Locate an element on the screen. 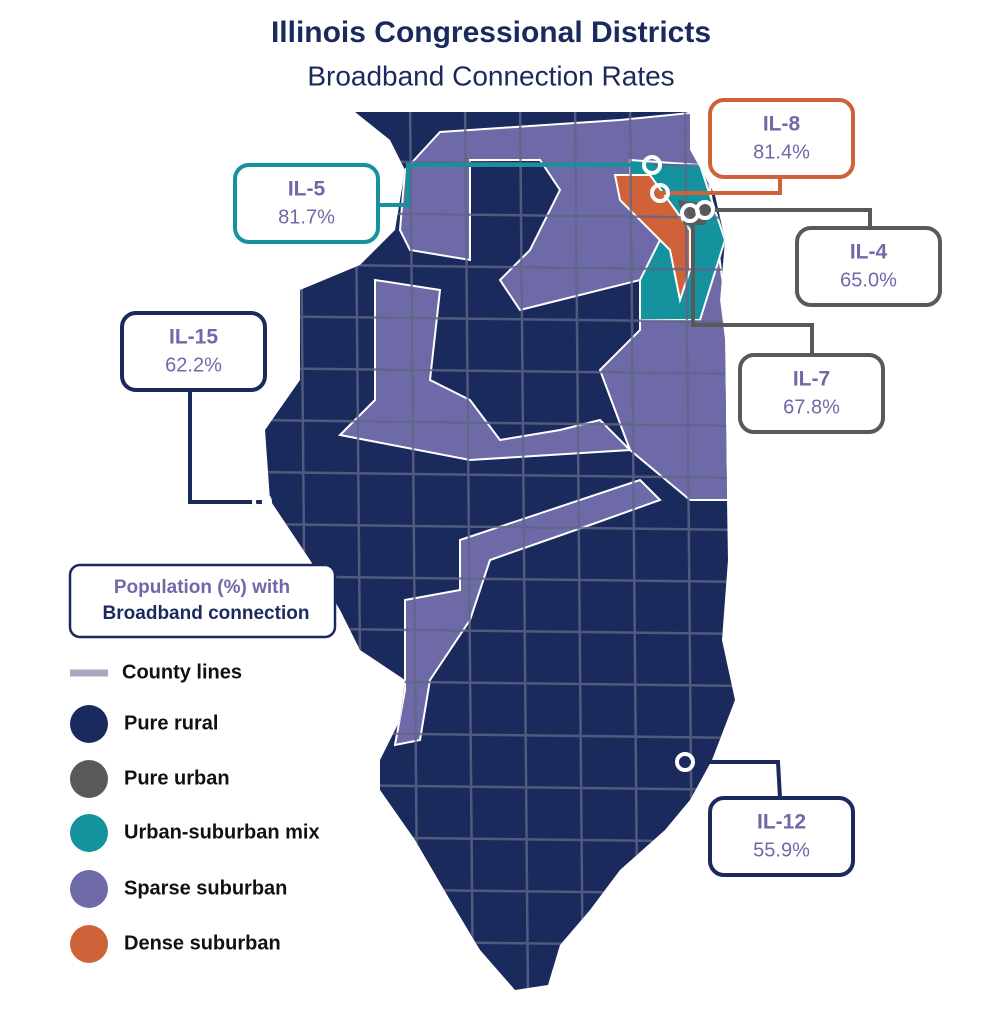 The image size is (983, 1024). district-name: IL-5 is located at coordinates (307, 189).